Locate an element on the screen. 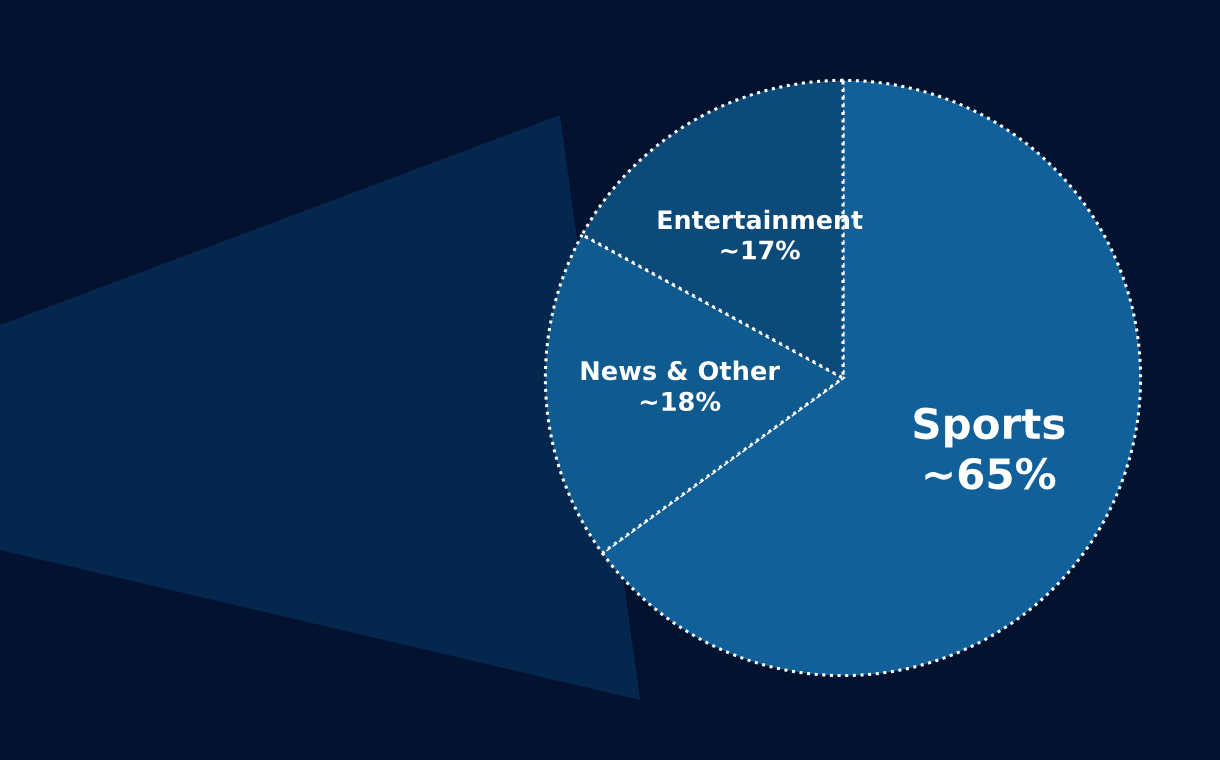  data-label: ~65% is located at coordinates (990, 473).